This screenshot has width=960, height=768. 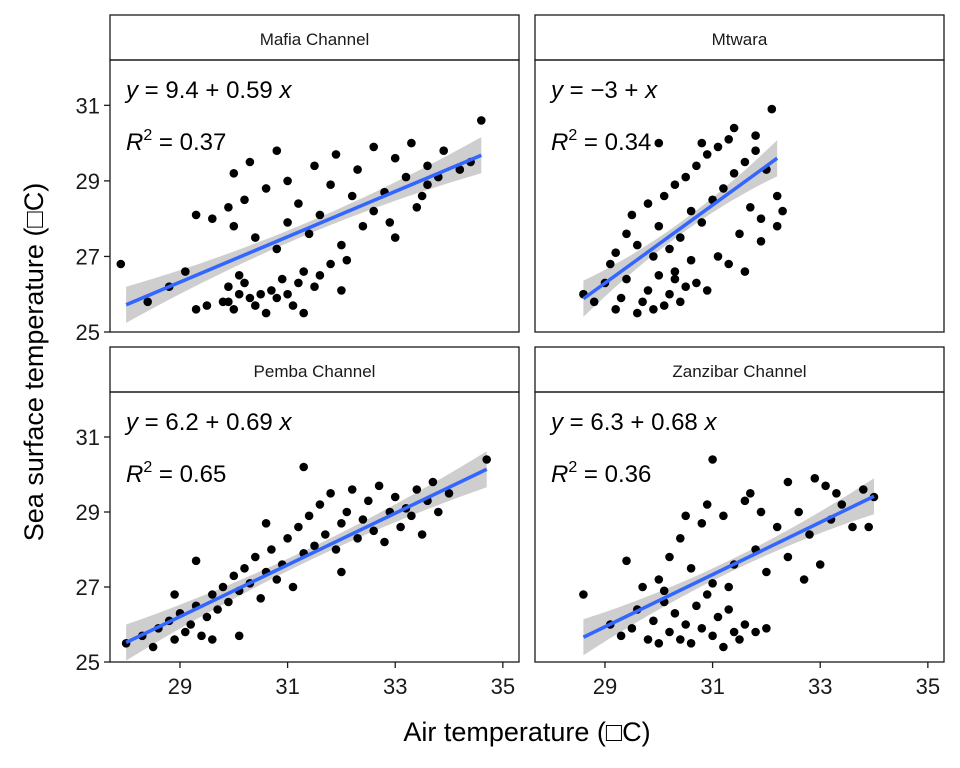 What do you see at coordinates (34, 362) in the screenshot?
I see `y-axis-title: Sea surface temperature (□C)` at bounding box center [34, 362].